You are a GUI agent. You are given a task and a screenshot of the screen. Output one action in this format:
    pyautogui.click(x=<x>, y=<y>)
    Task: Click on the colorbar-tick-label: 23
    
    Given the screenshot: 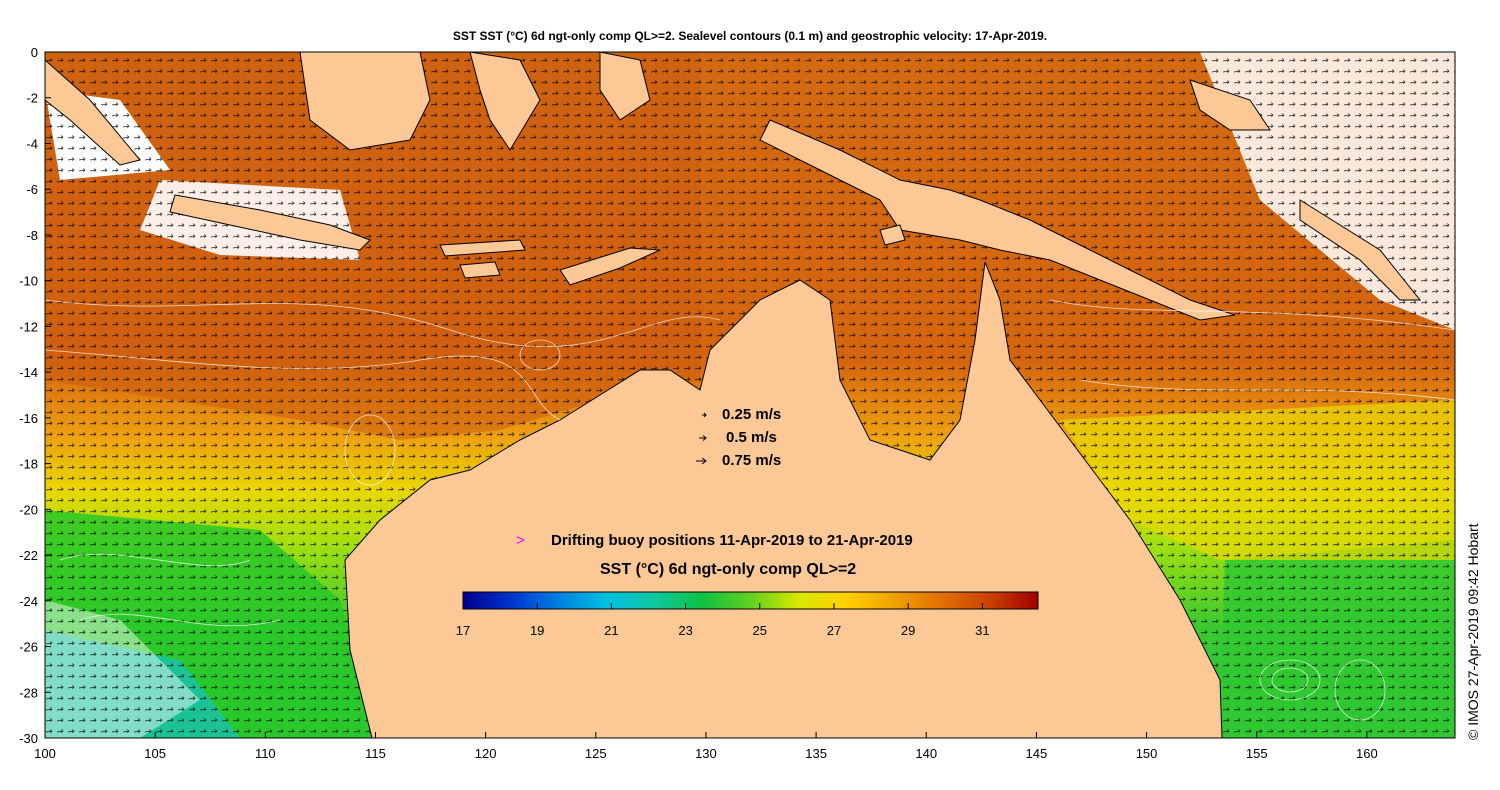 What is the action you would take?
    pyautogui.click(x=685, y=630)
    